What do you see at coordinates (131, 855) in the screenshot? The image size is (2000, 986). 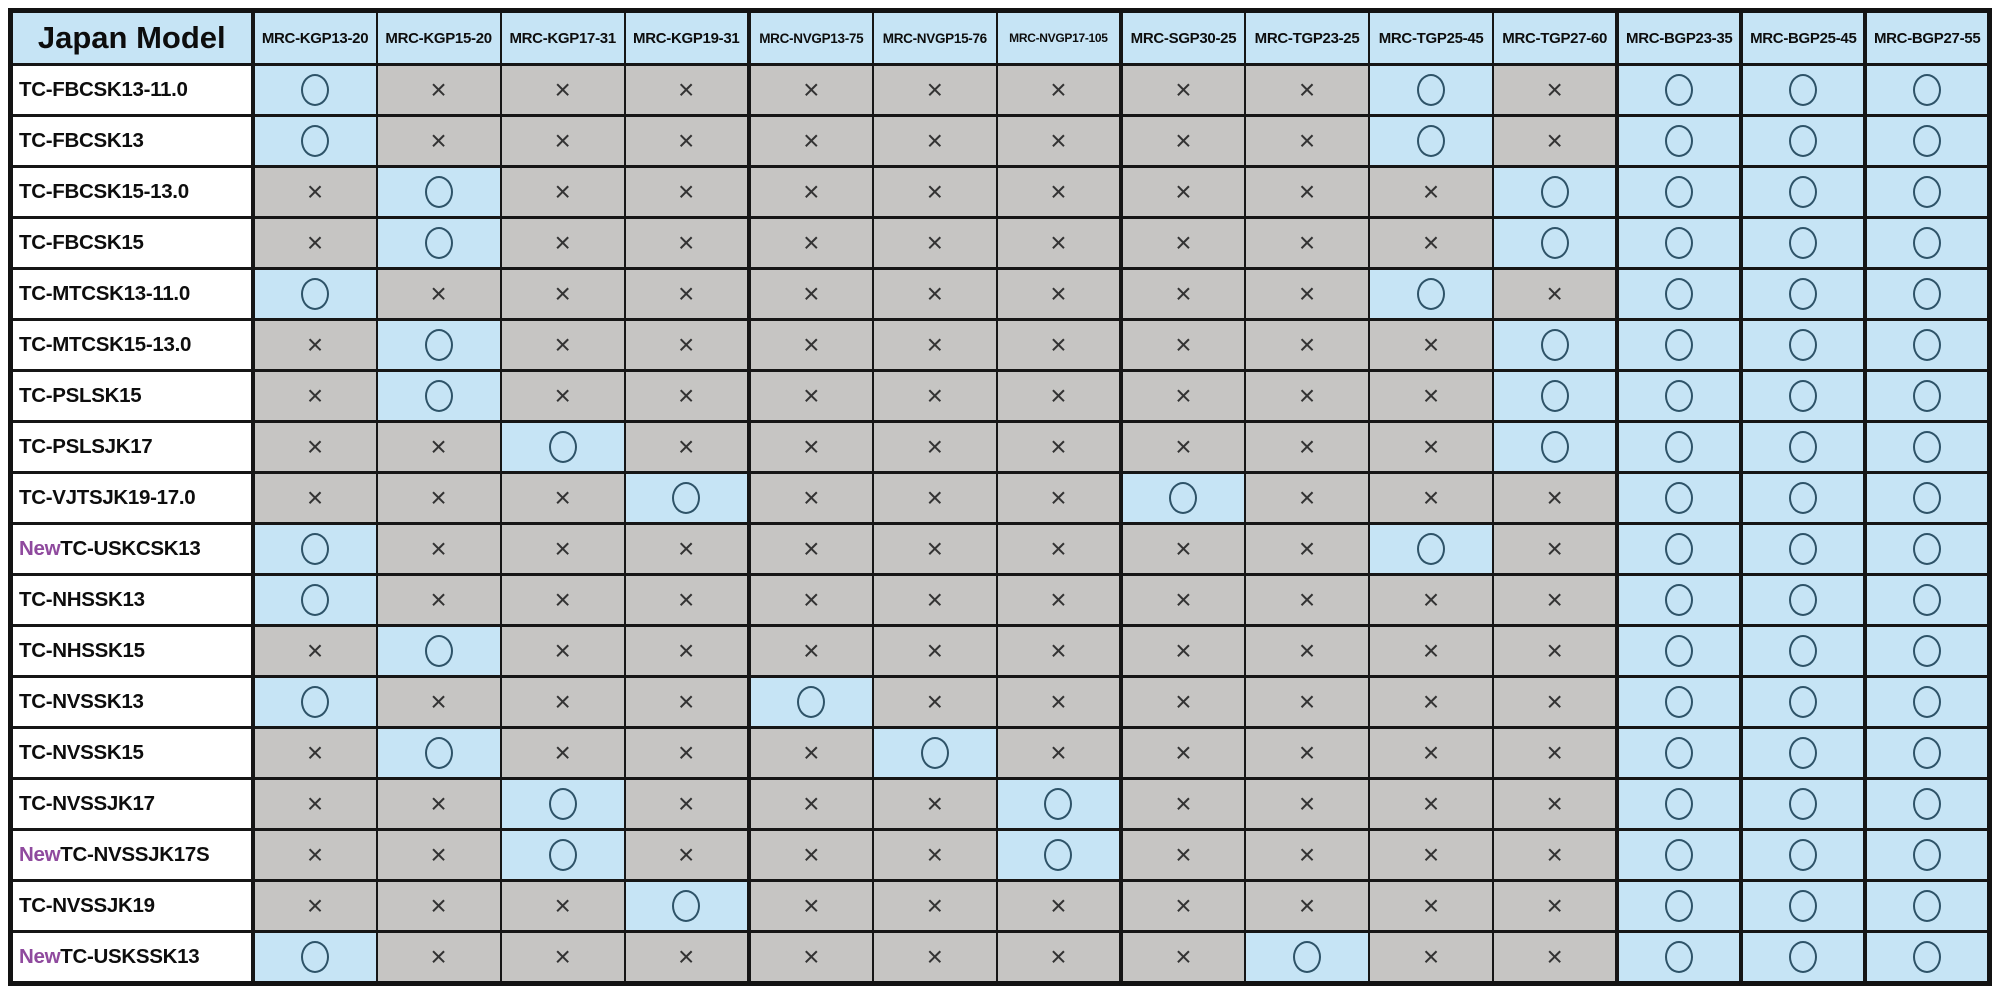 I see `model-label: NewTC-NVSSJK17S` at bounding box center [131, 855].